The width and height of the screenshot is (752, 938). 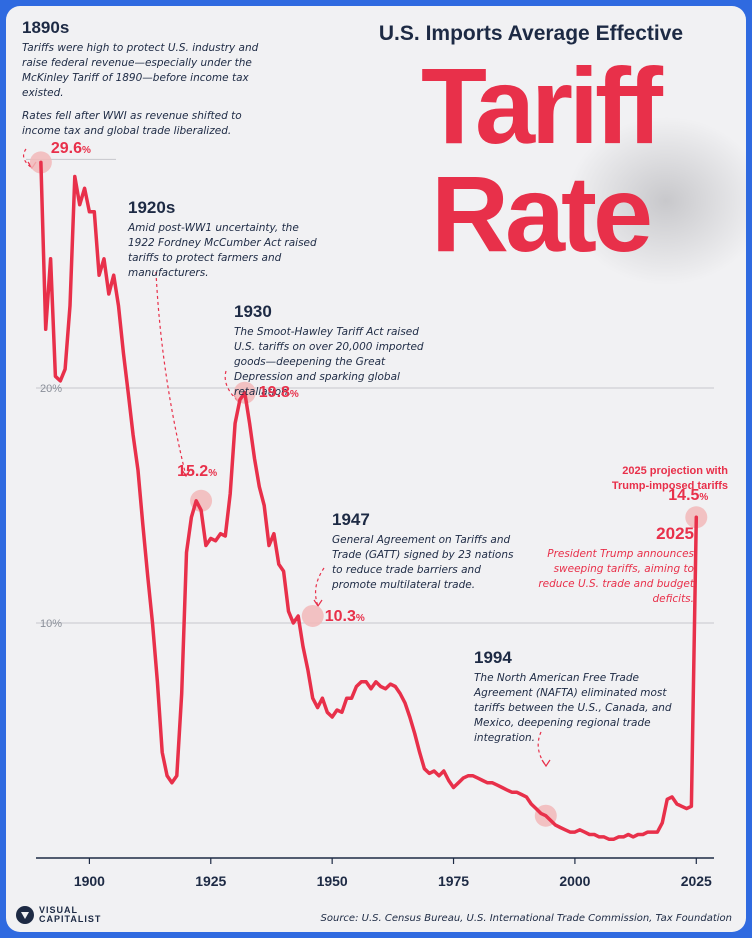 I want to click on value-label-number: 14.5, so click(x=684, y=496).